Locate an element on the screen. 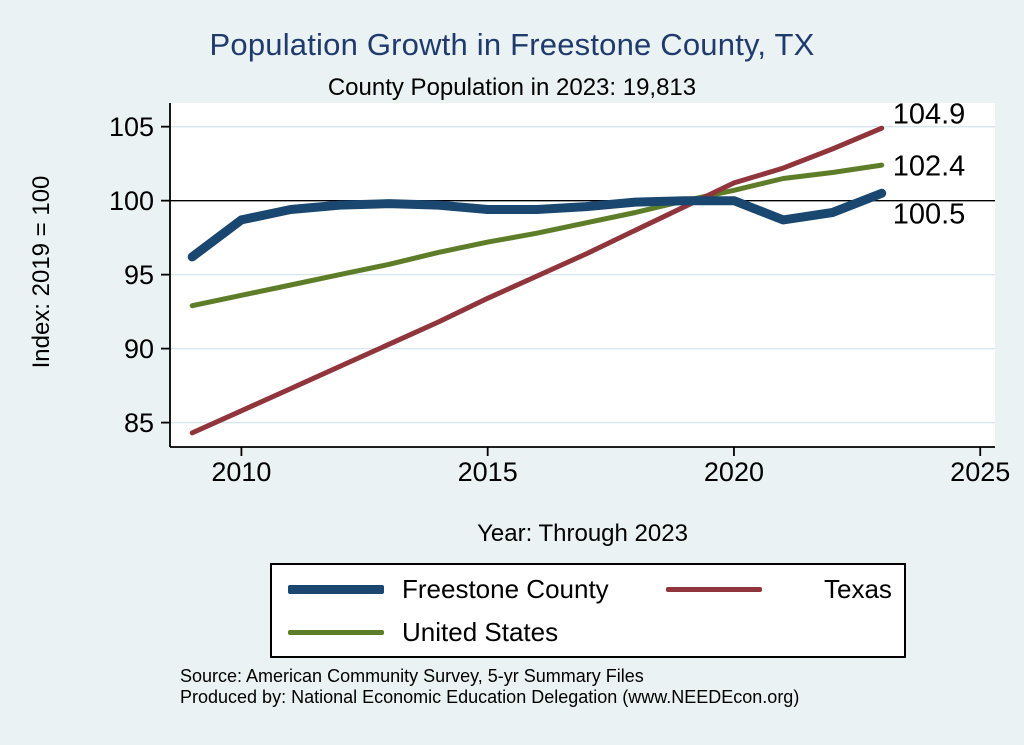 The width and height of the screenshot is (1024, 745). y-tick-label: 85 is located at coordinates (139, 423).